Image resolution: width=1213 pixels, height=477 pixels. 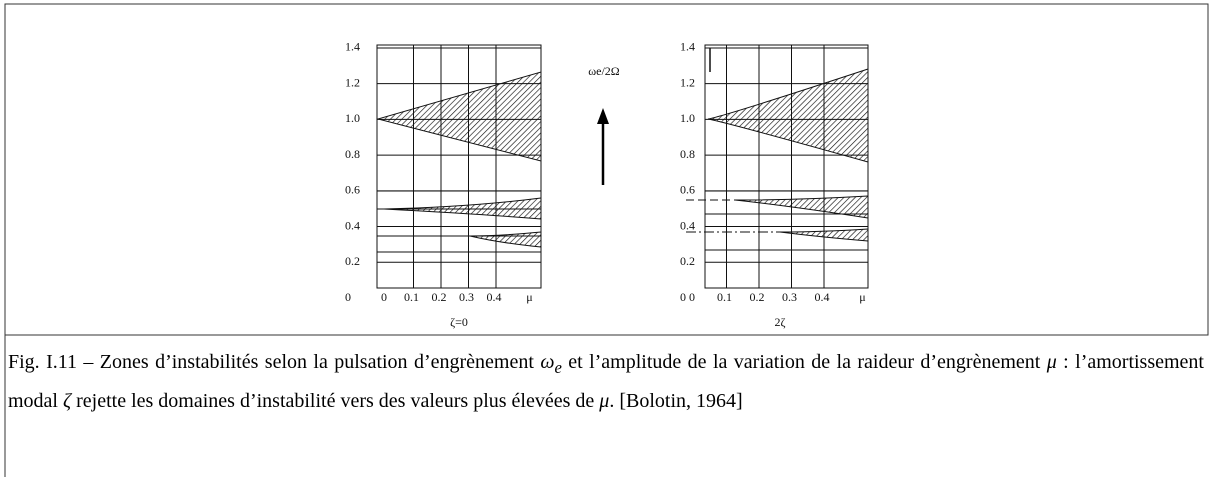 What do you see at coordinates (558, 367) in the screenshot?
I see `caption-math: e` at bounding box center [558, 367].